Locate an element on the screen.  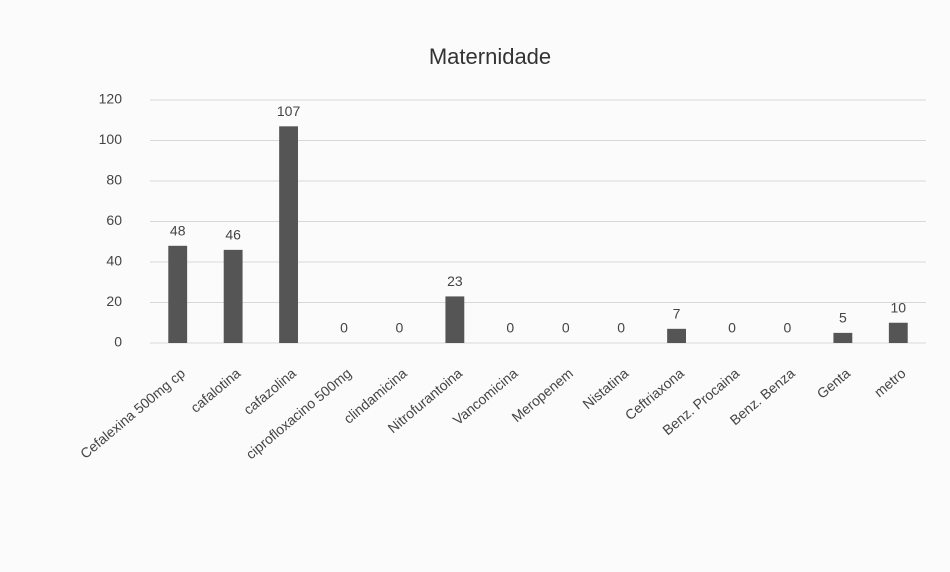
data-label: 10 is located at coordinates (898, 307).